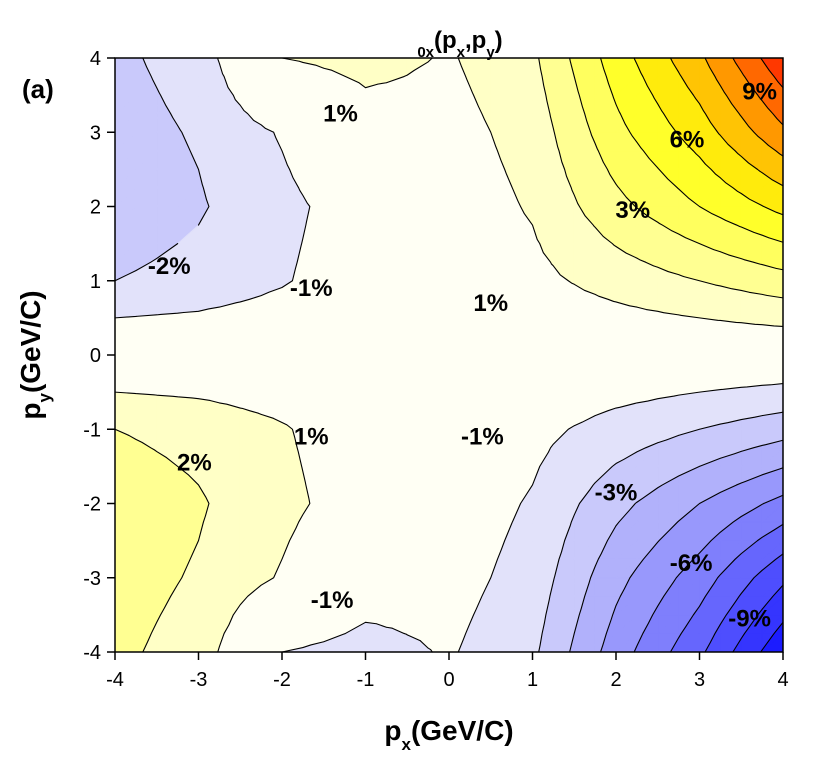  Describe the element at coordinates (749, 619) in the screenshot. I see `contour-label: -9%` at that location.